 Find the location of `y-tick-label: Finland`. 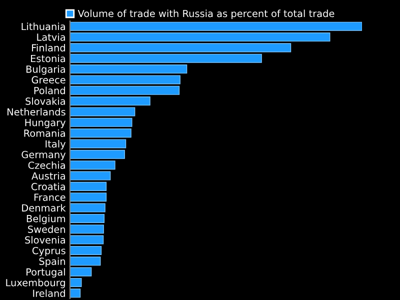

y-tick-label: Finland is located at coordinates (48, 48).